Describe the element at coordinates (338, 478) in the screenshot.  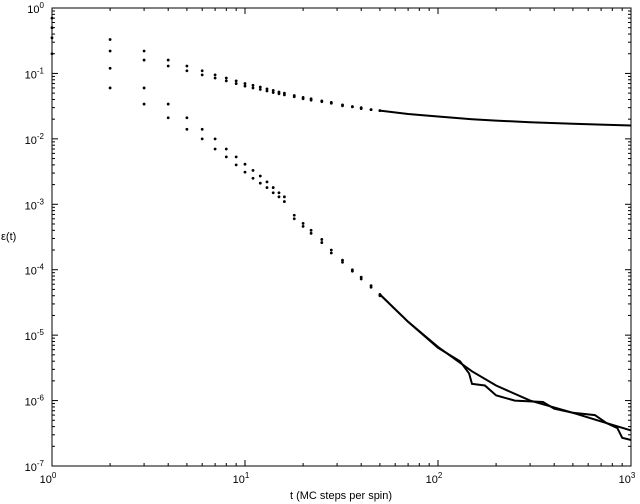
I see `x-tick-labels: 10⁰ 10¹ 10² 10³` at that location.